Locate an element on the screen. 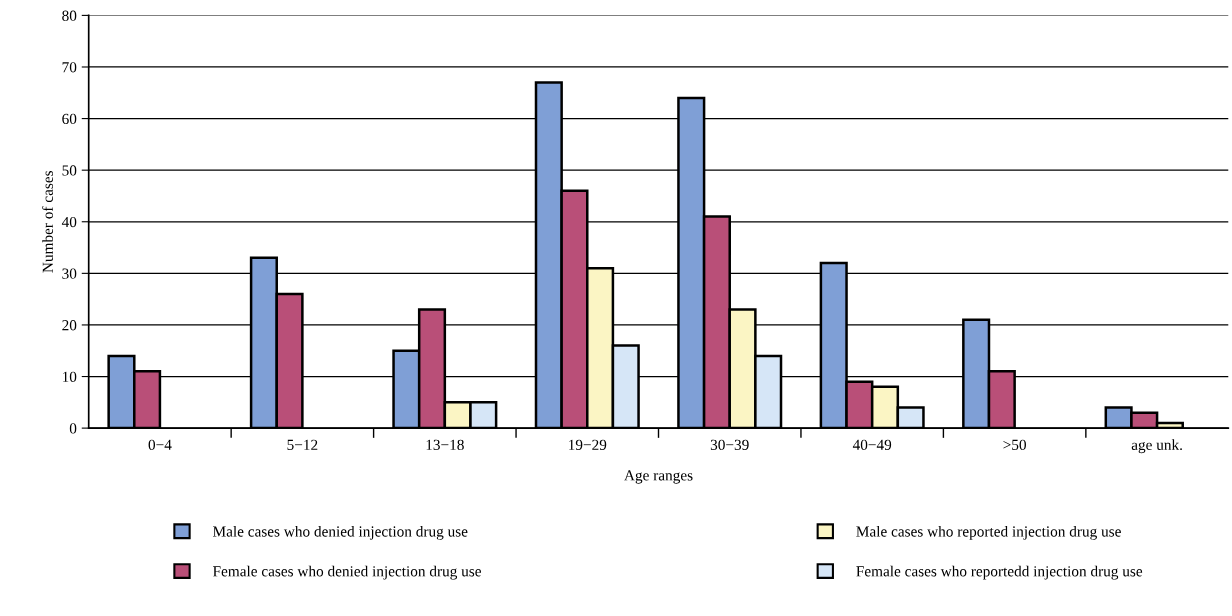  legend-label: Female cases who reportedd injection drug use is located at coordinates (999, 572).